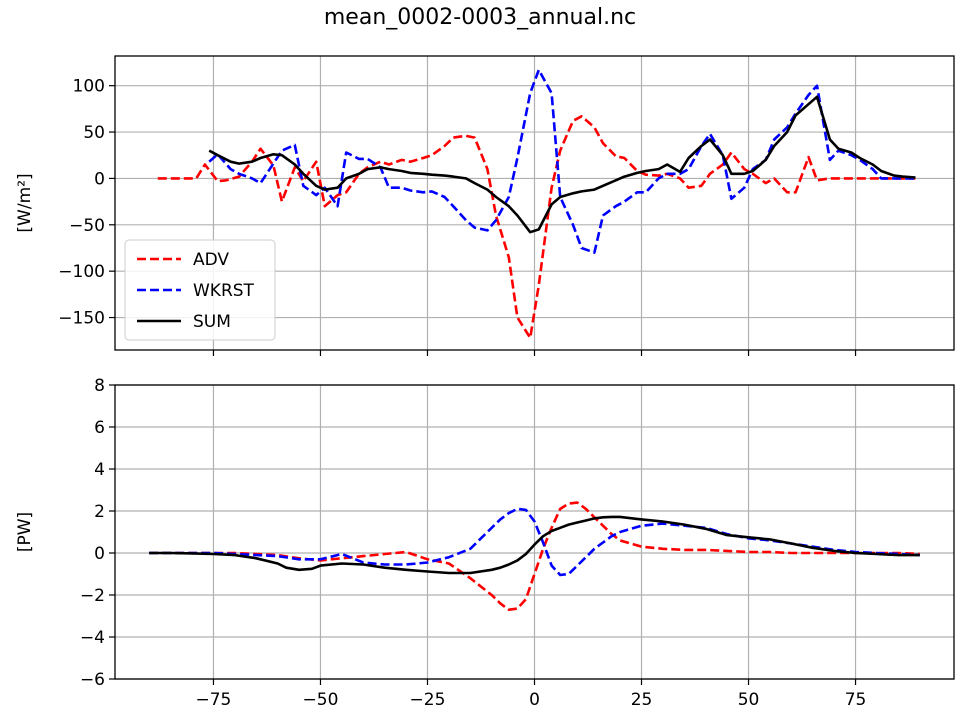 This screenshot has height=720, width=960. Describe the element at coordinates (212, 322) in the screenshot. I see `legend-label-sum: SUM` at that location.